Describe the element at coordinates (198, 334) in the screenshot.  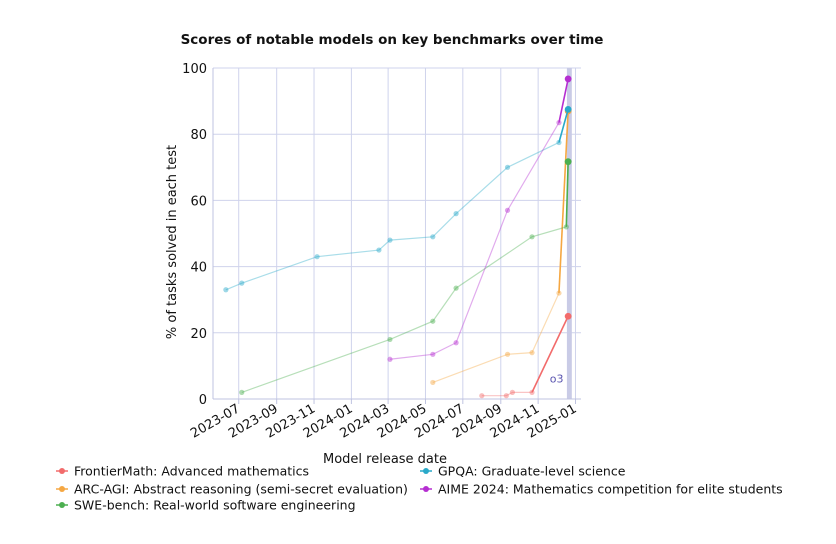
I see `y-tick-label: 20` at that location.